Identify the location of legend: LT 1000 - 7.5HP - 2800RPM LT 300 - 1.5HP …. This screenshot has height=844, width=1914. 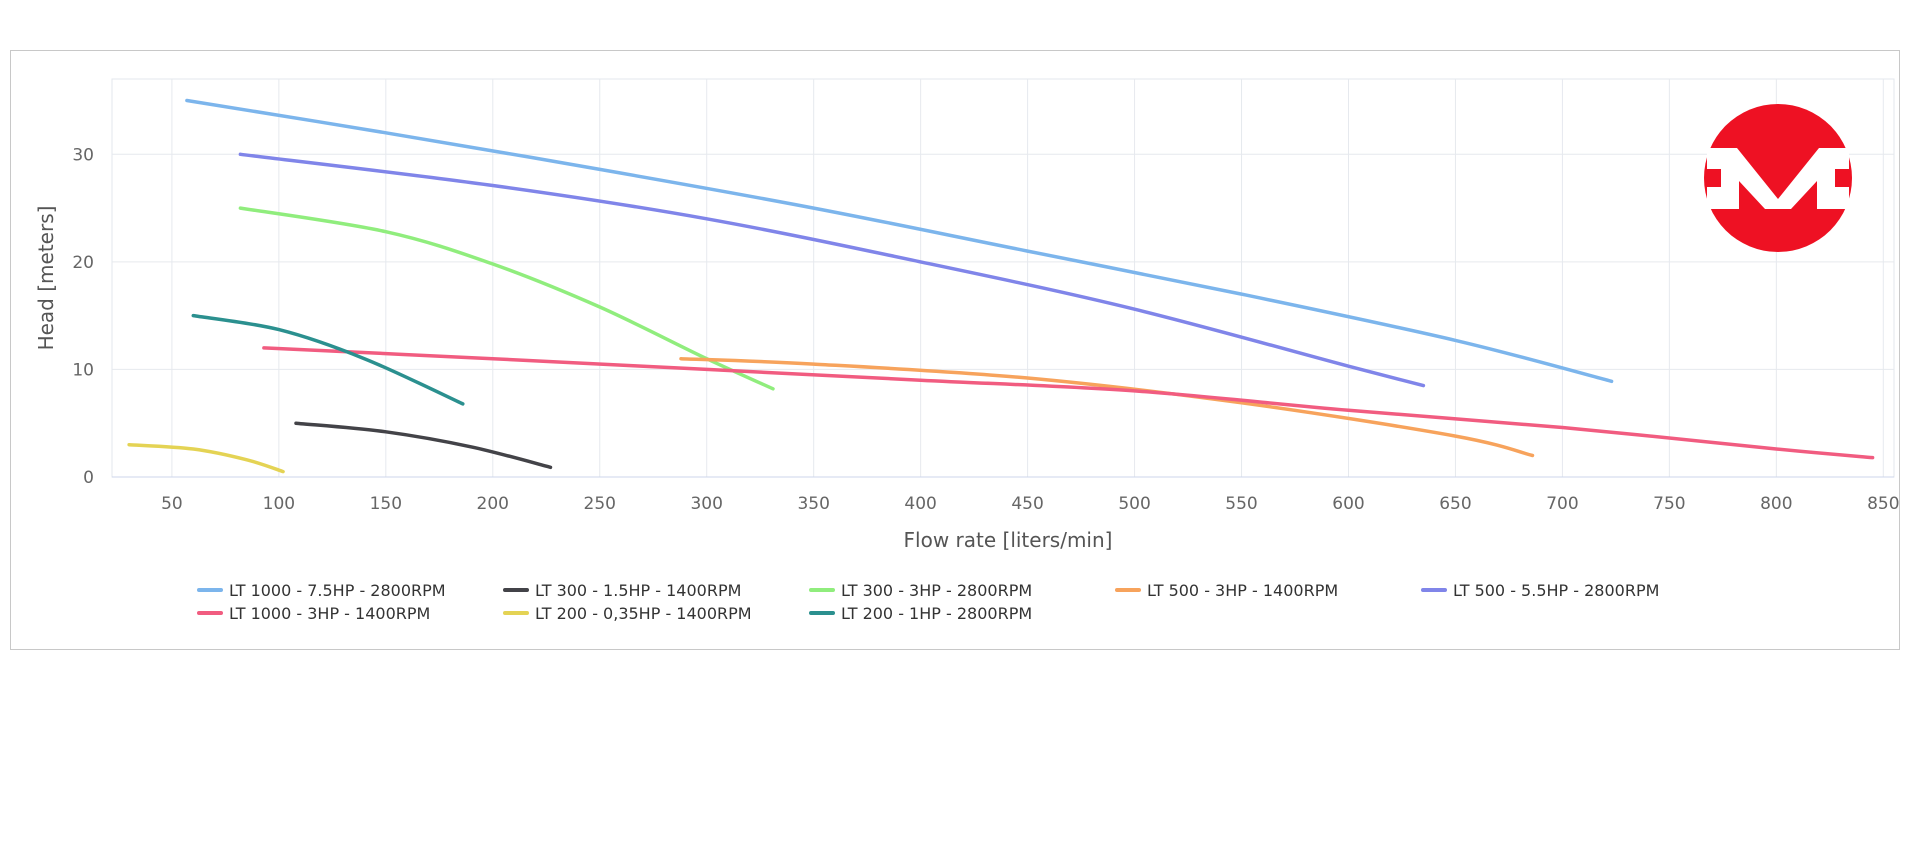
(928, 602).